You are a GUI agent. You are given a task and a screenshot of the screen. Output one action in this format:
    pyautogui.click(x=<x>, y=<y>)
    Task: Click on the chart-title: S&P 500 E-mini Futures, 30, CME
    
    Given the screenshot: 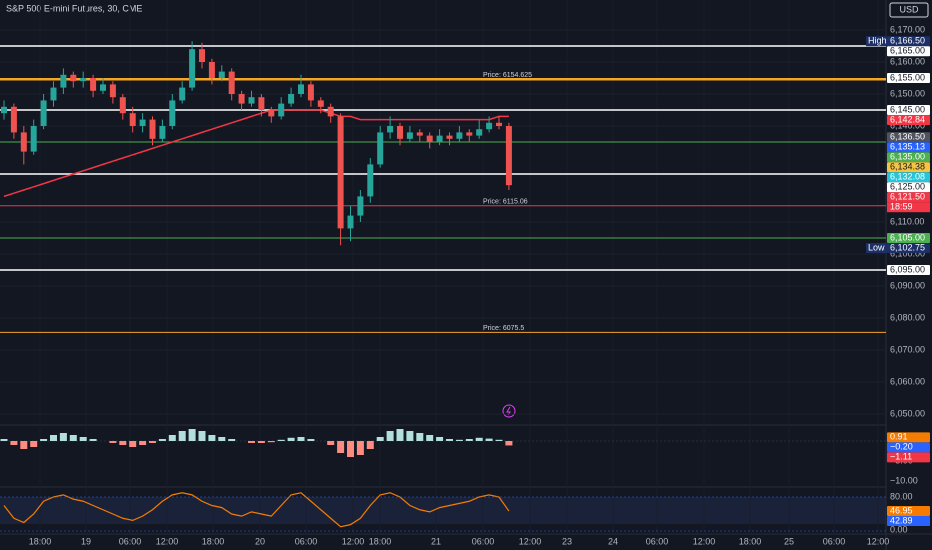 What is the action you would take?
    pyautogui.click(x=74, y=8)
    